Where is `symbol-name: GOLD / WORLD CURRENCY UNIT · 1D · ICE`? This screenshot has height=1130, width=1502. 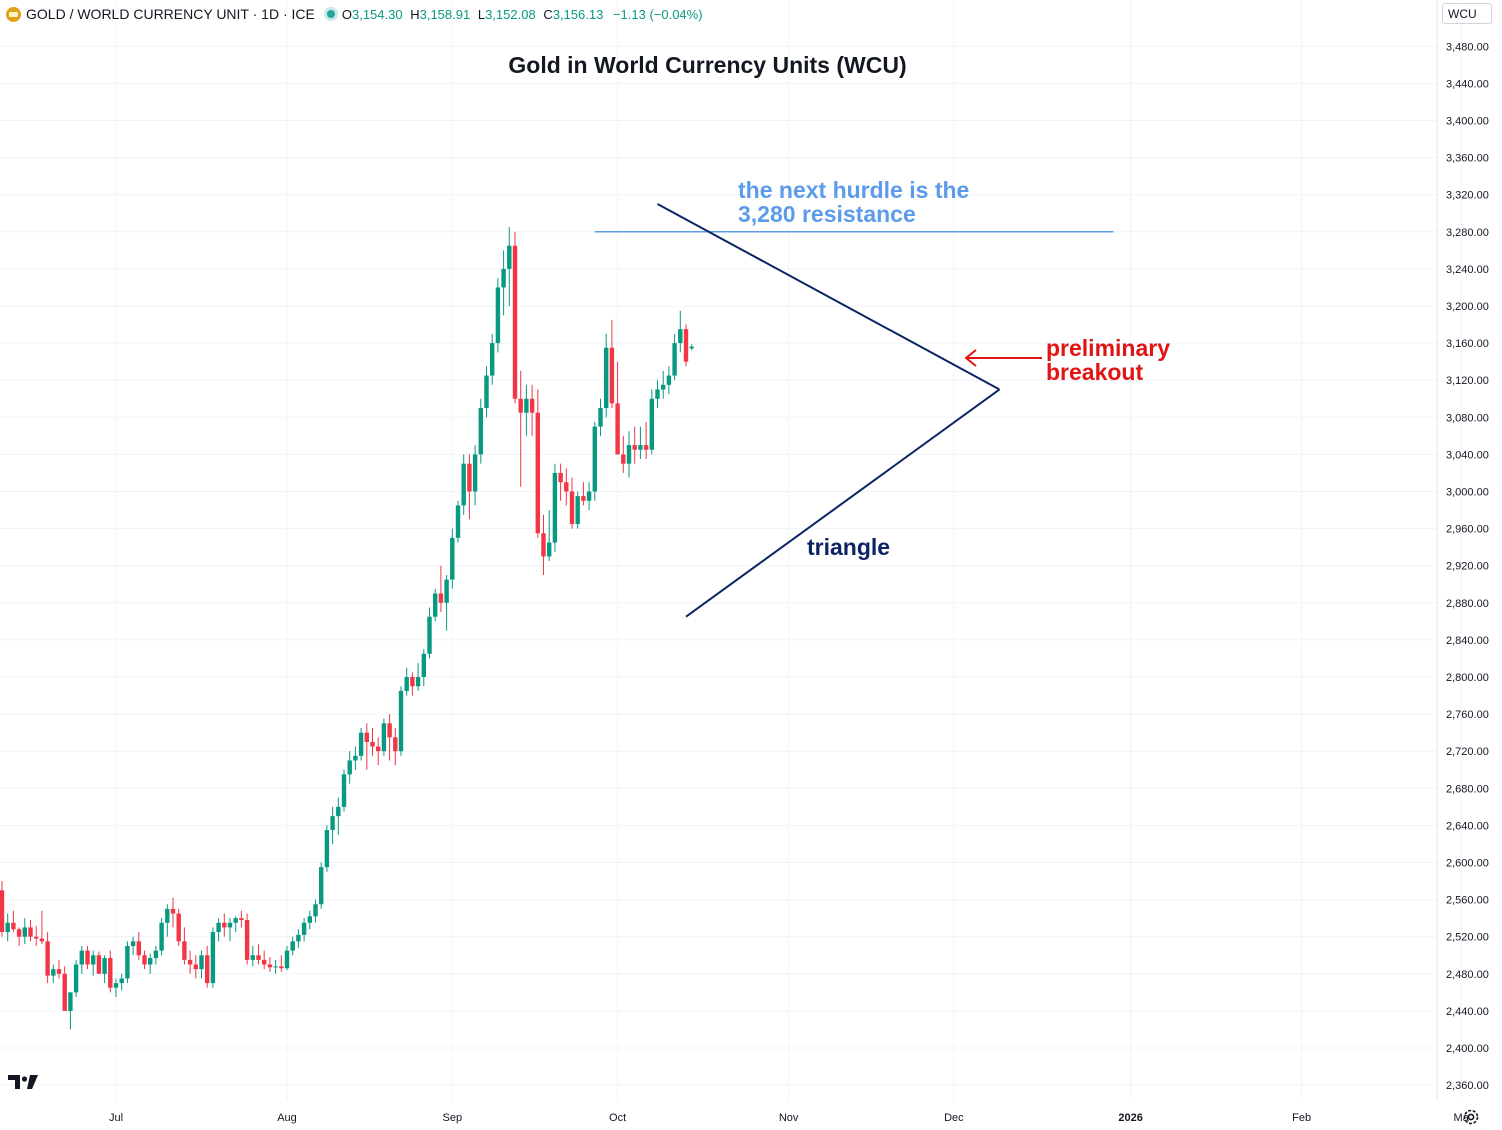
symbol-name: GOLD / WORLD CURRENCY UNIT · 1D · ICE is located at coordinates (170, 14).